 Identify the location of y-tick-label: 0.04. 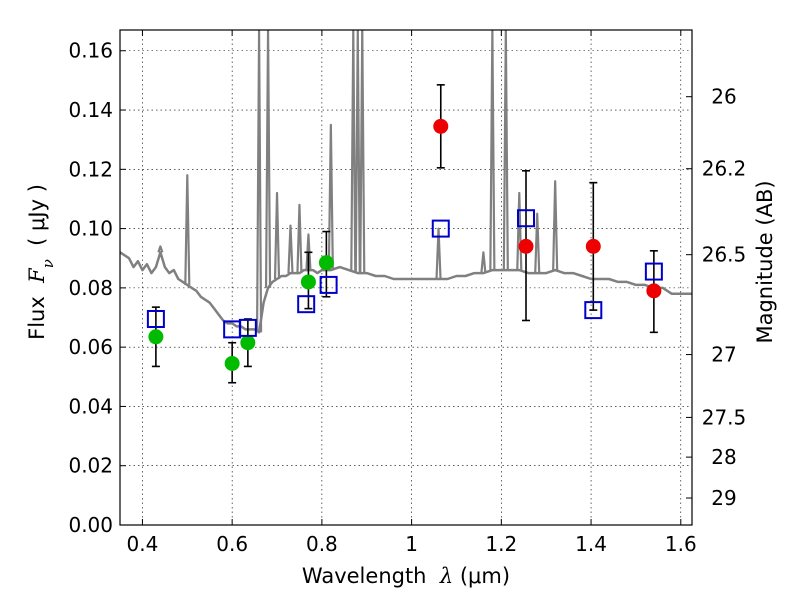
(90, 406).